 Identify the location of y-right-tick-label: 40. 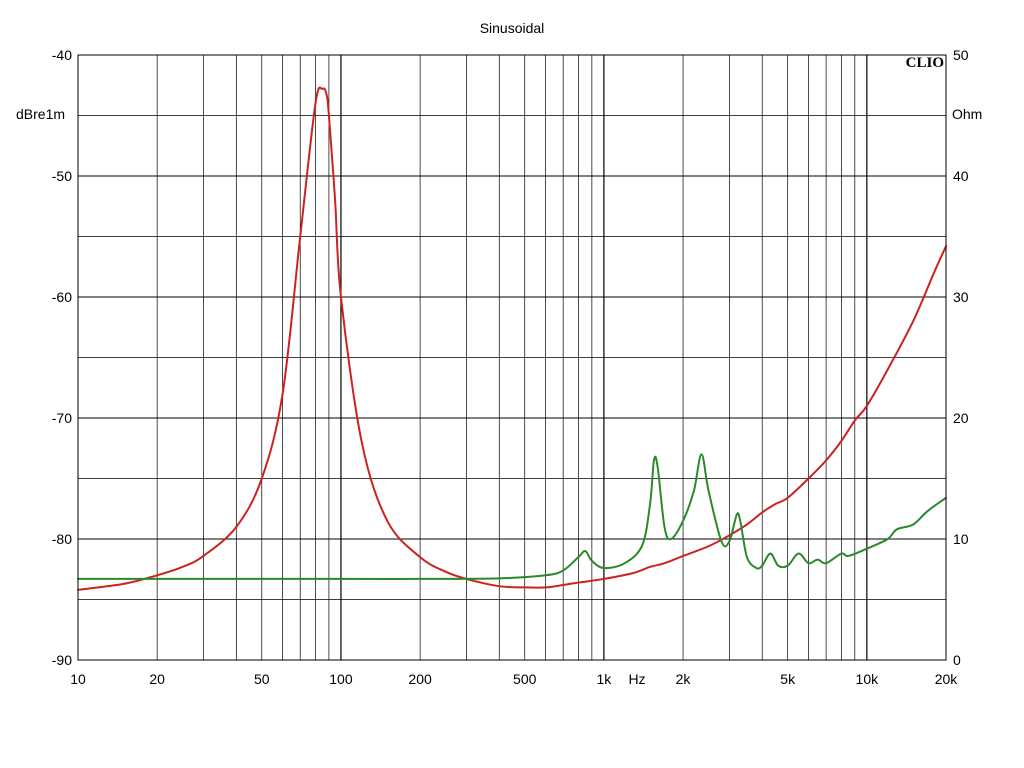
(961, 176).